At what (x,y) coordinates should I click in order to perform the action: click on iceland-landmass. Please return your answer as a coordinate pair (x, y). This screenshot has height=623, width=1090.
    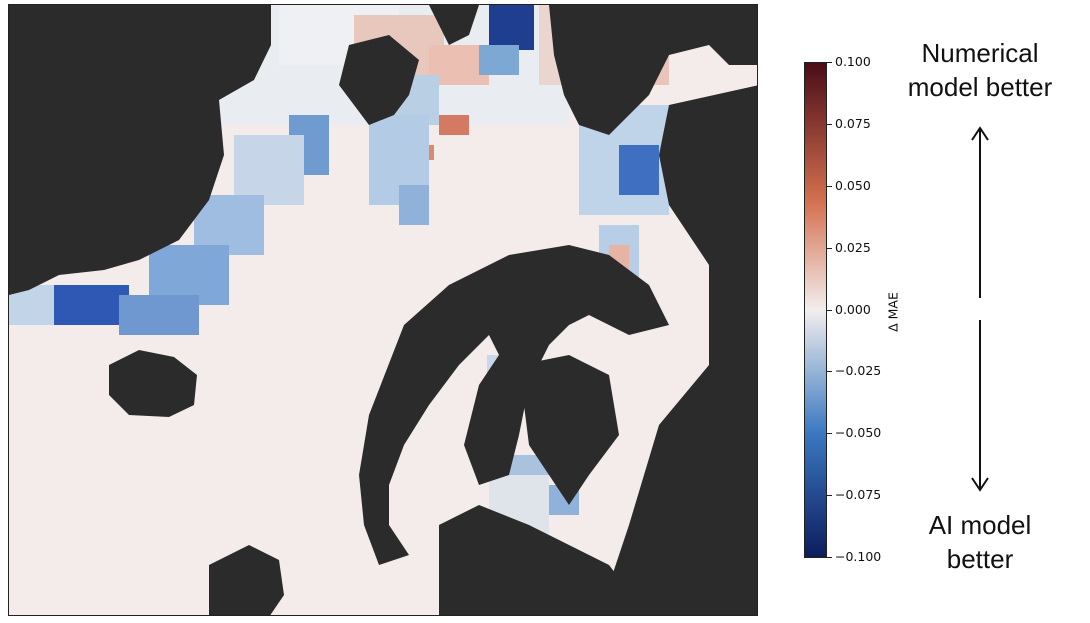
    Looking at the image, I should click on (153, 383).